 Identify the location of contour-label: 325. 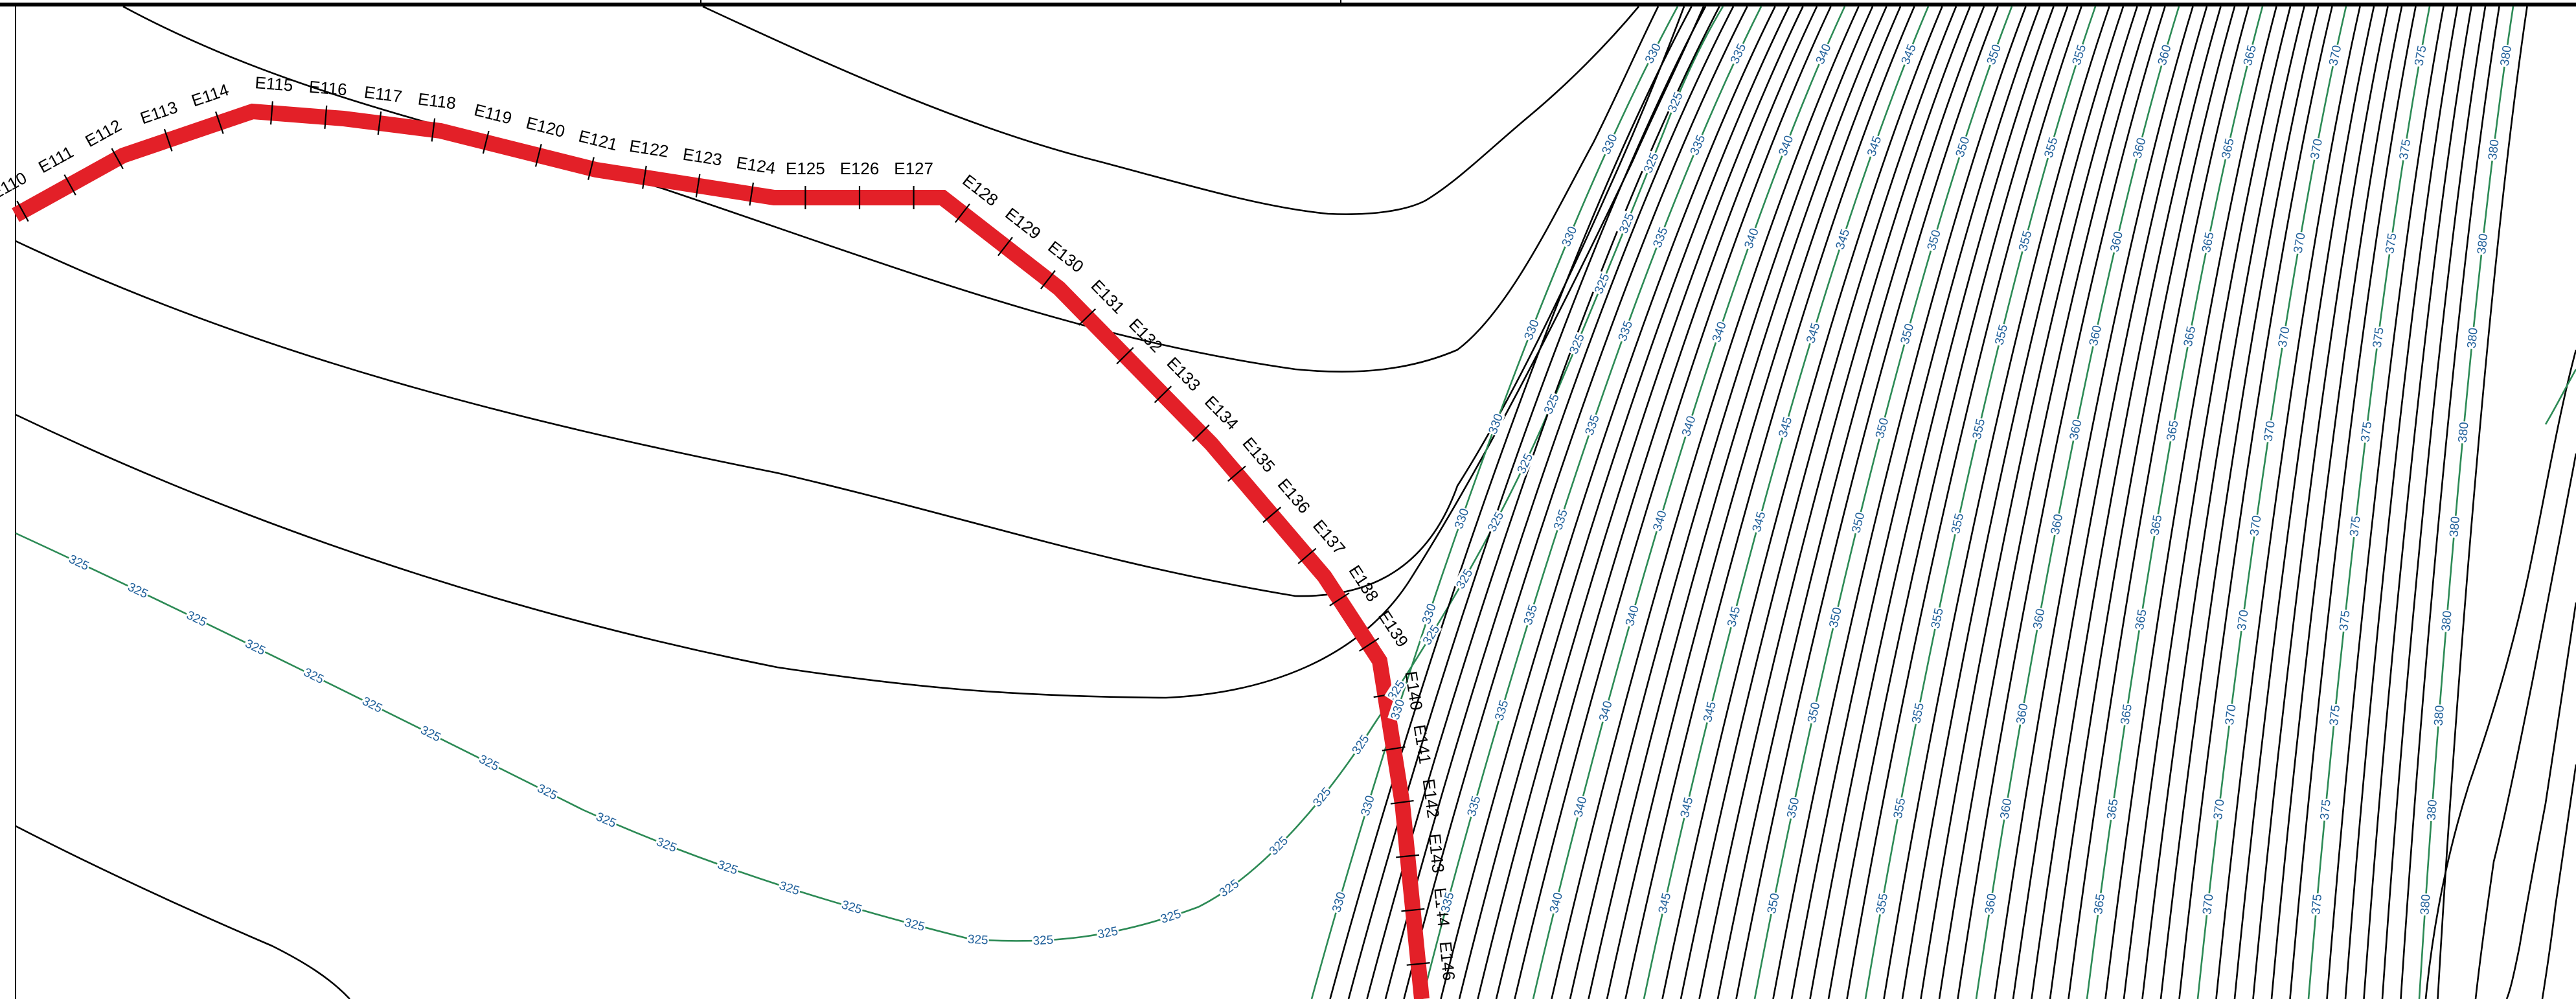
(1043, 941).